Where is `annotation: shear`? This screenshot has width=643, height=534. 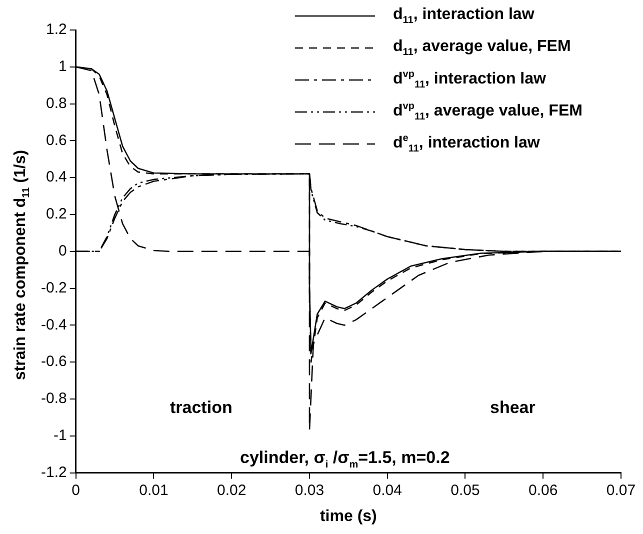
annotation: shear is located at coordinates (513, 408).